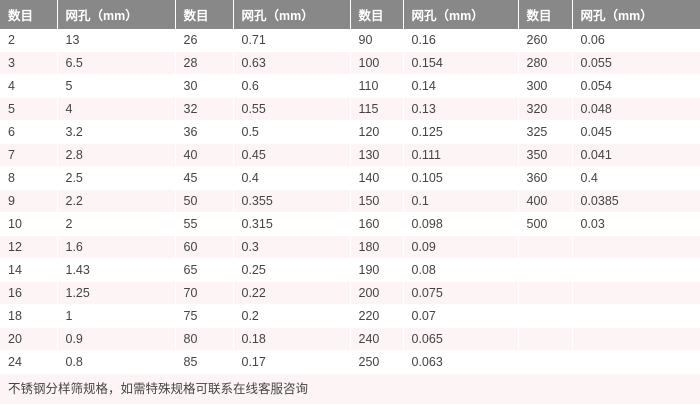  I want to click on table-row: 2 13 26 0.71 90 0.16 260 0.06, so click(350, 40).